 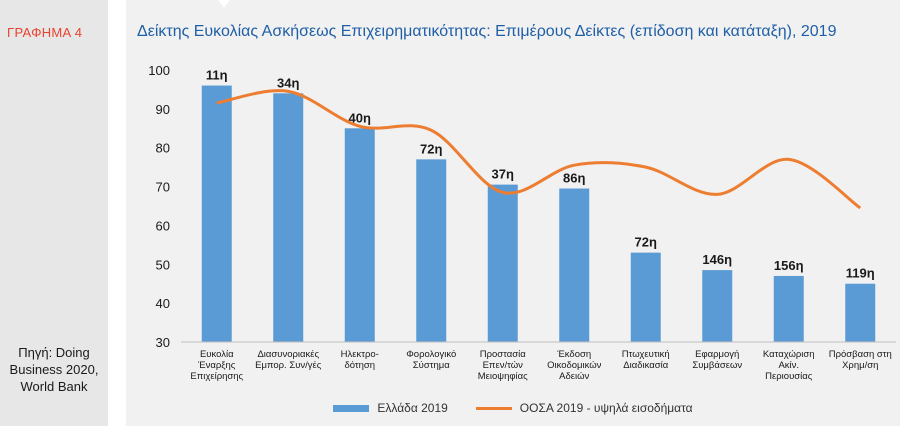 What do you see at coordinates (503, 376) in the screenshot?
I see `x-category-label-line: Μειοψηφίας` at bounding box center [503, 376].